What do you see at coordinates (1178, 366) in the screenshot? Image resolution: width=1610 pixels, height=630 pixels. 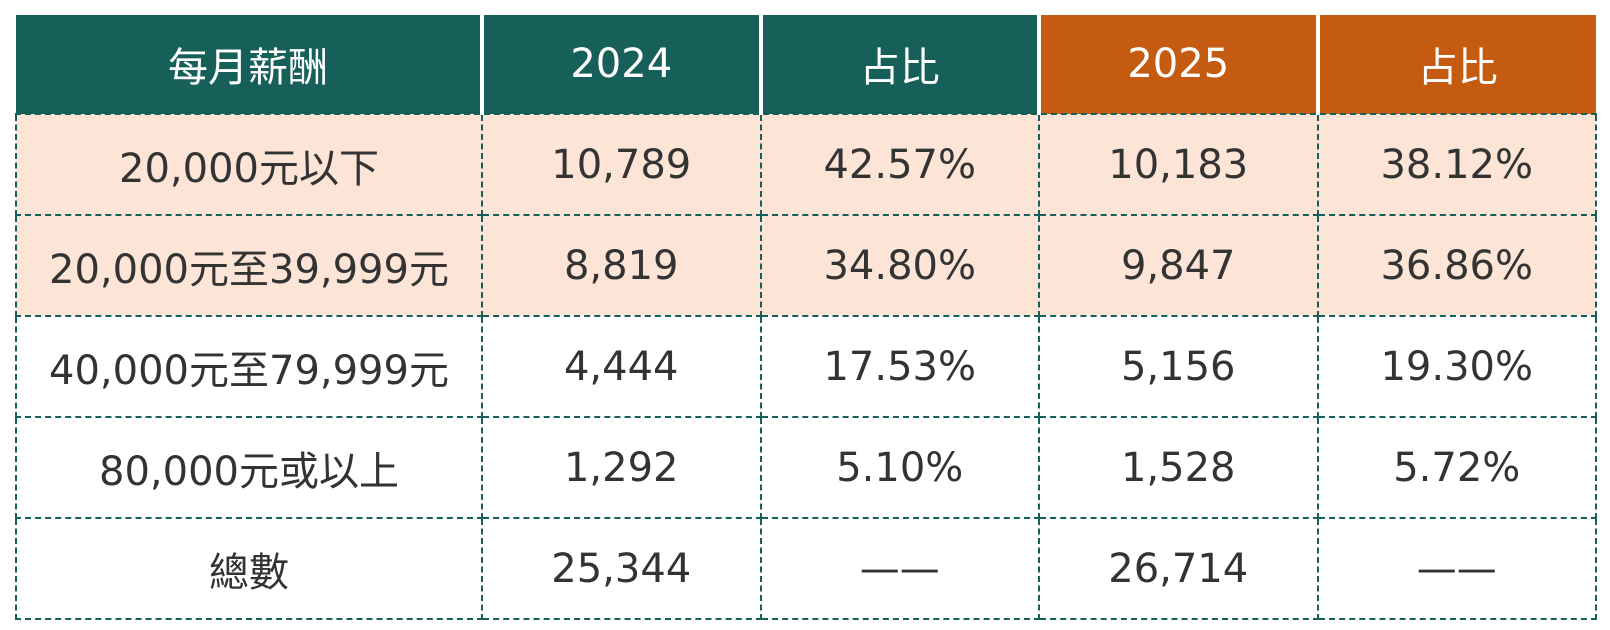 I see `table-cell: 5,156` at bounding box center [1178, 366].